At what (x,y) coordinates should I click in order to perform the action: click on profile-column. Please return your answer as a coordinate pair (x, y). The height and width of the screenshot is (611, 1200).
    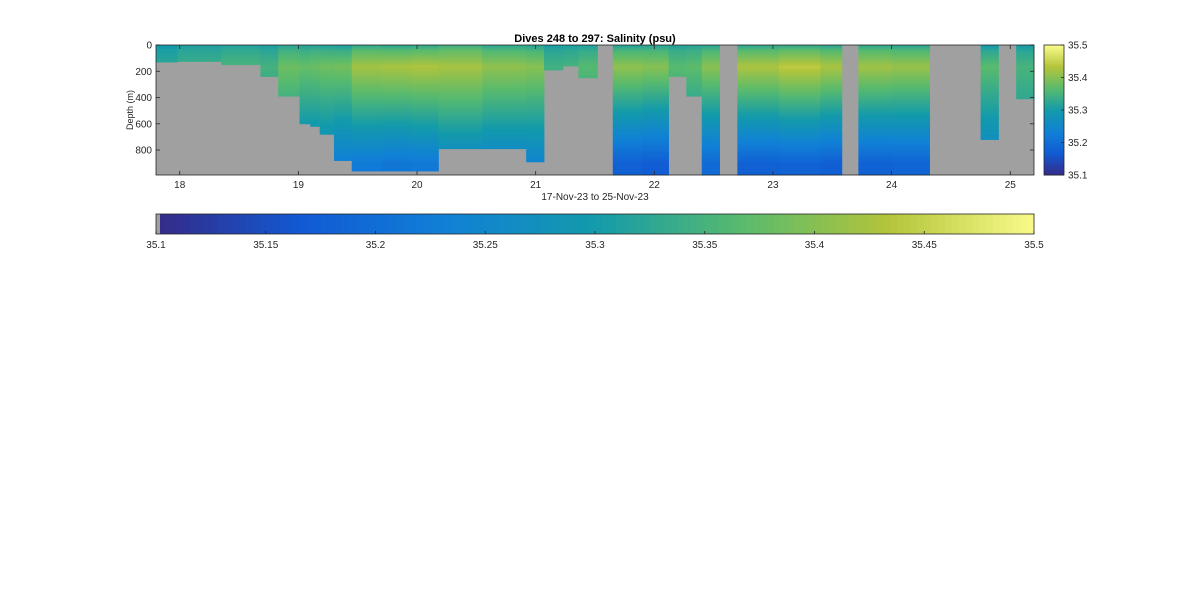
    Looking at the image, I should click on (758, 110).